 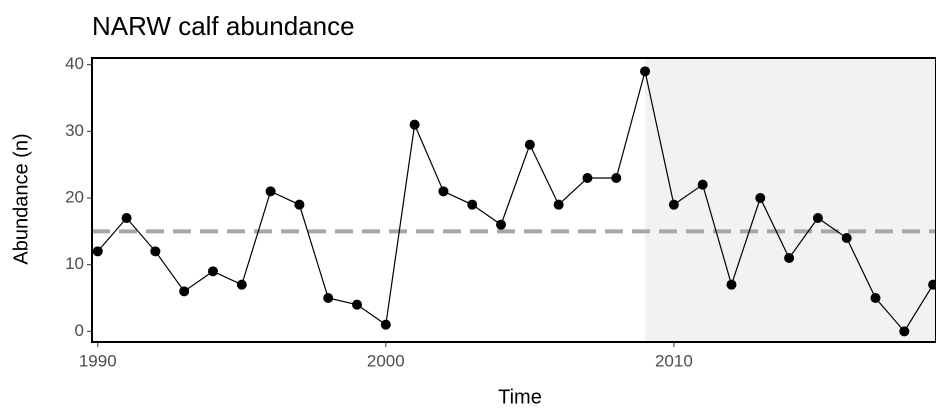 I want to click on y-tick-label: 10, so click(x=74, y=263).